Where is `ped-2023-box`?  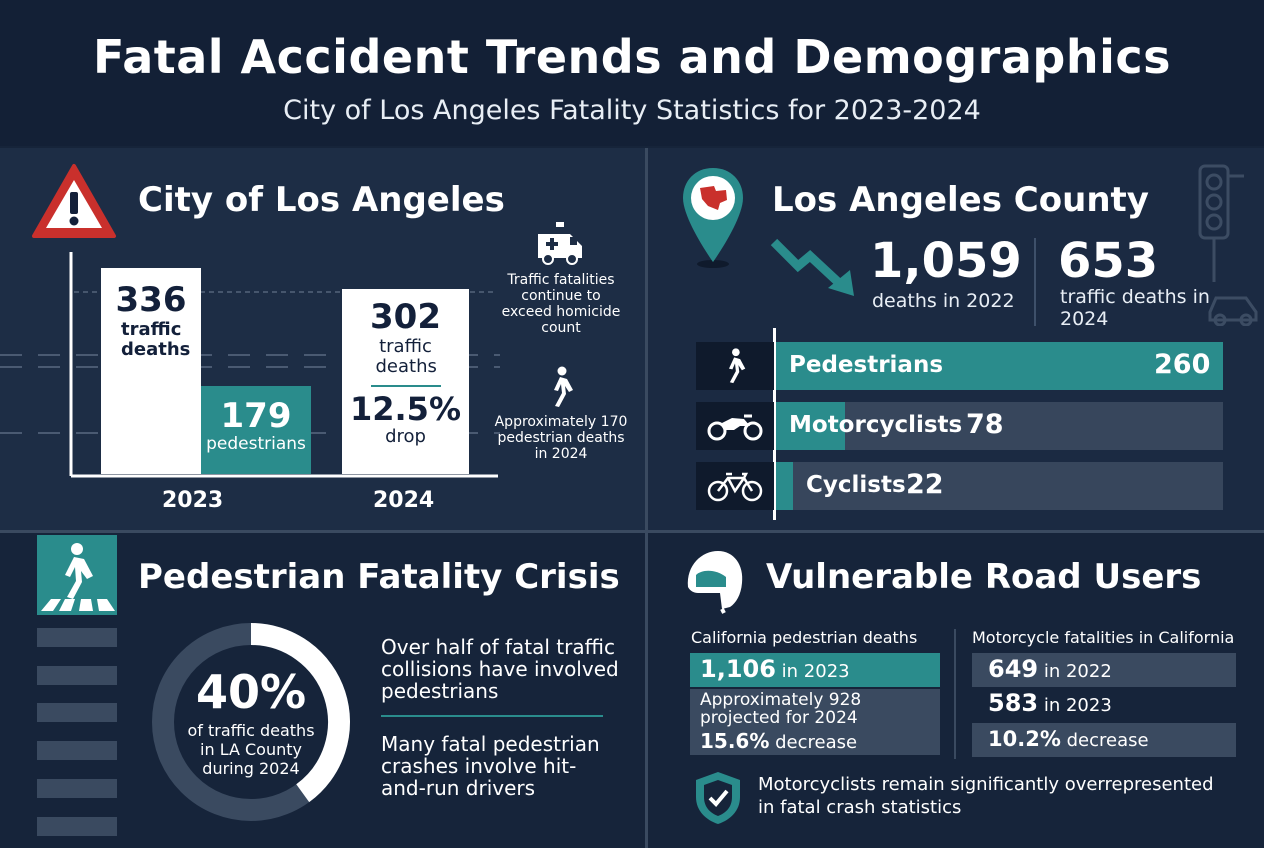 ped-2023-box is located at coordinates (815, 670).